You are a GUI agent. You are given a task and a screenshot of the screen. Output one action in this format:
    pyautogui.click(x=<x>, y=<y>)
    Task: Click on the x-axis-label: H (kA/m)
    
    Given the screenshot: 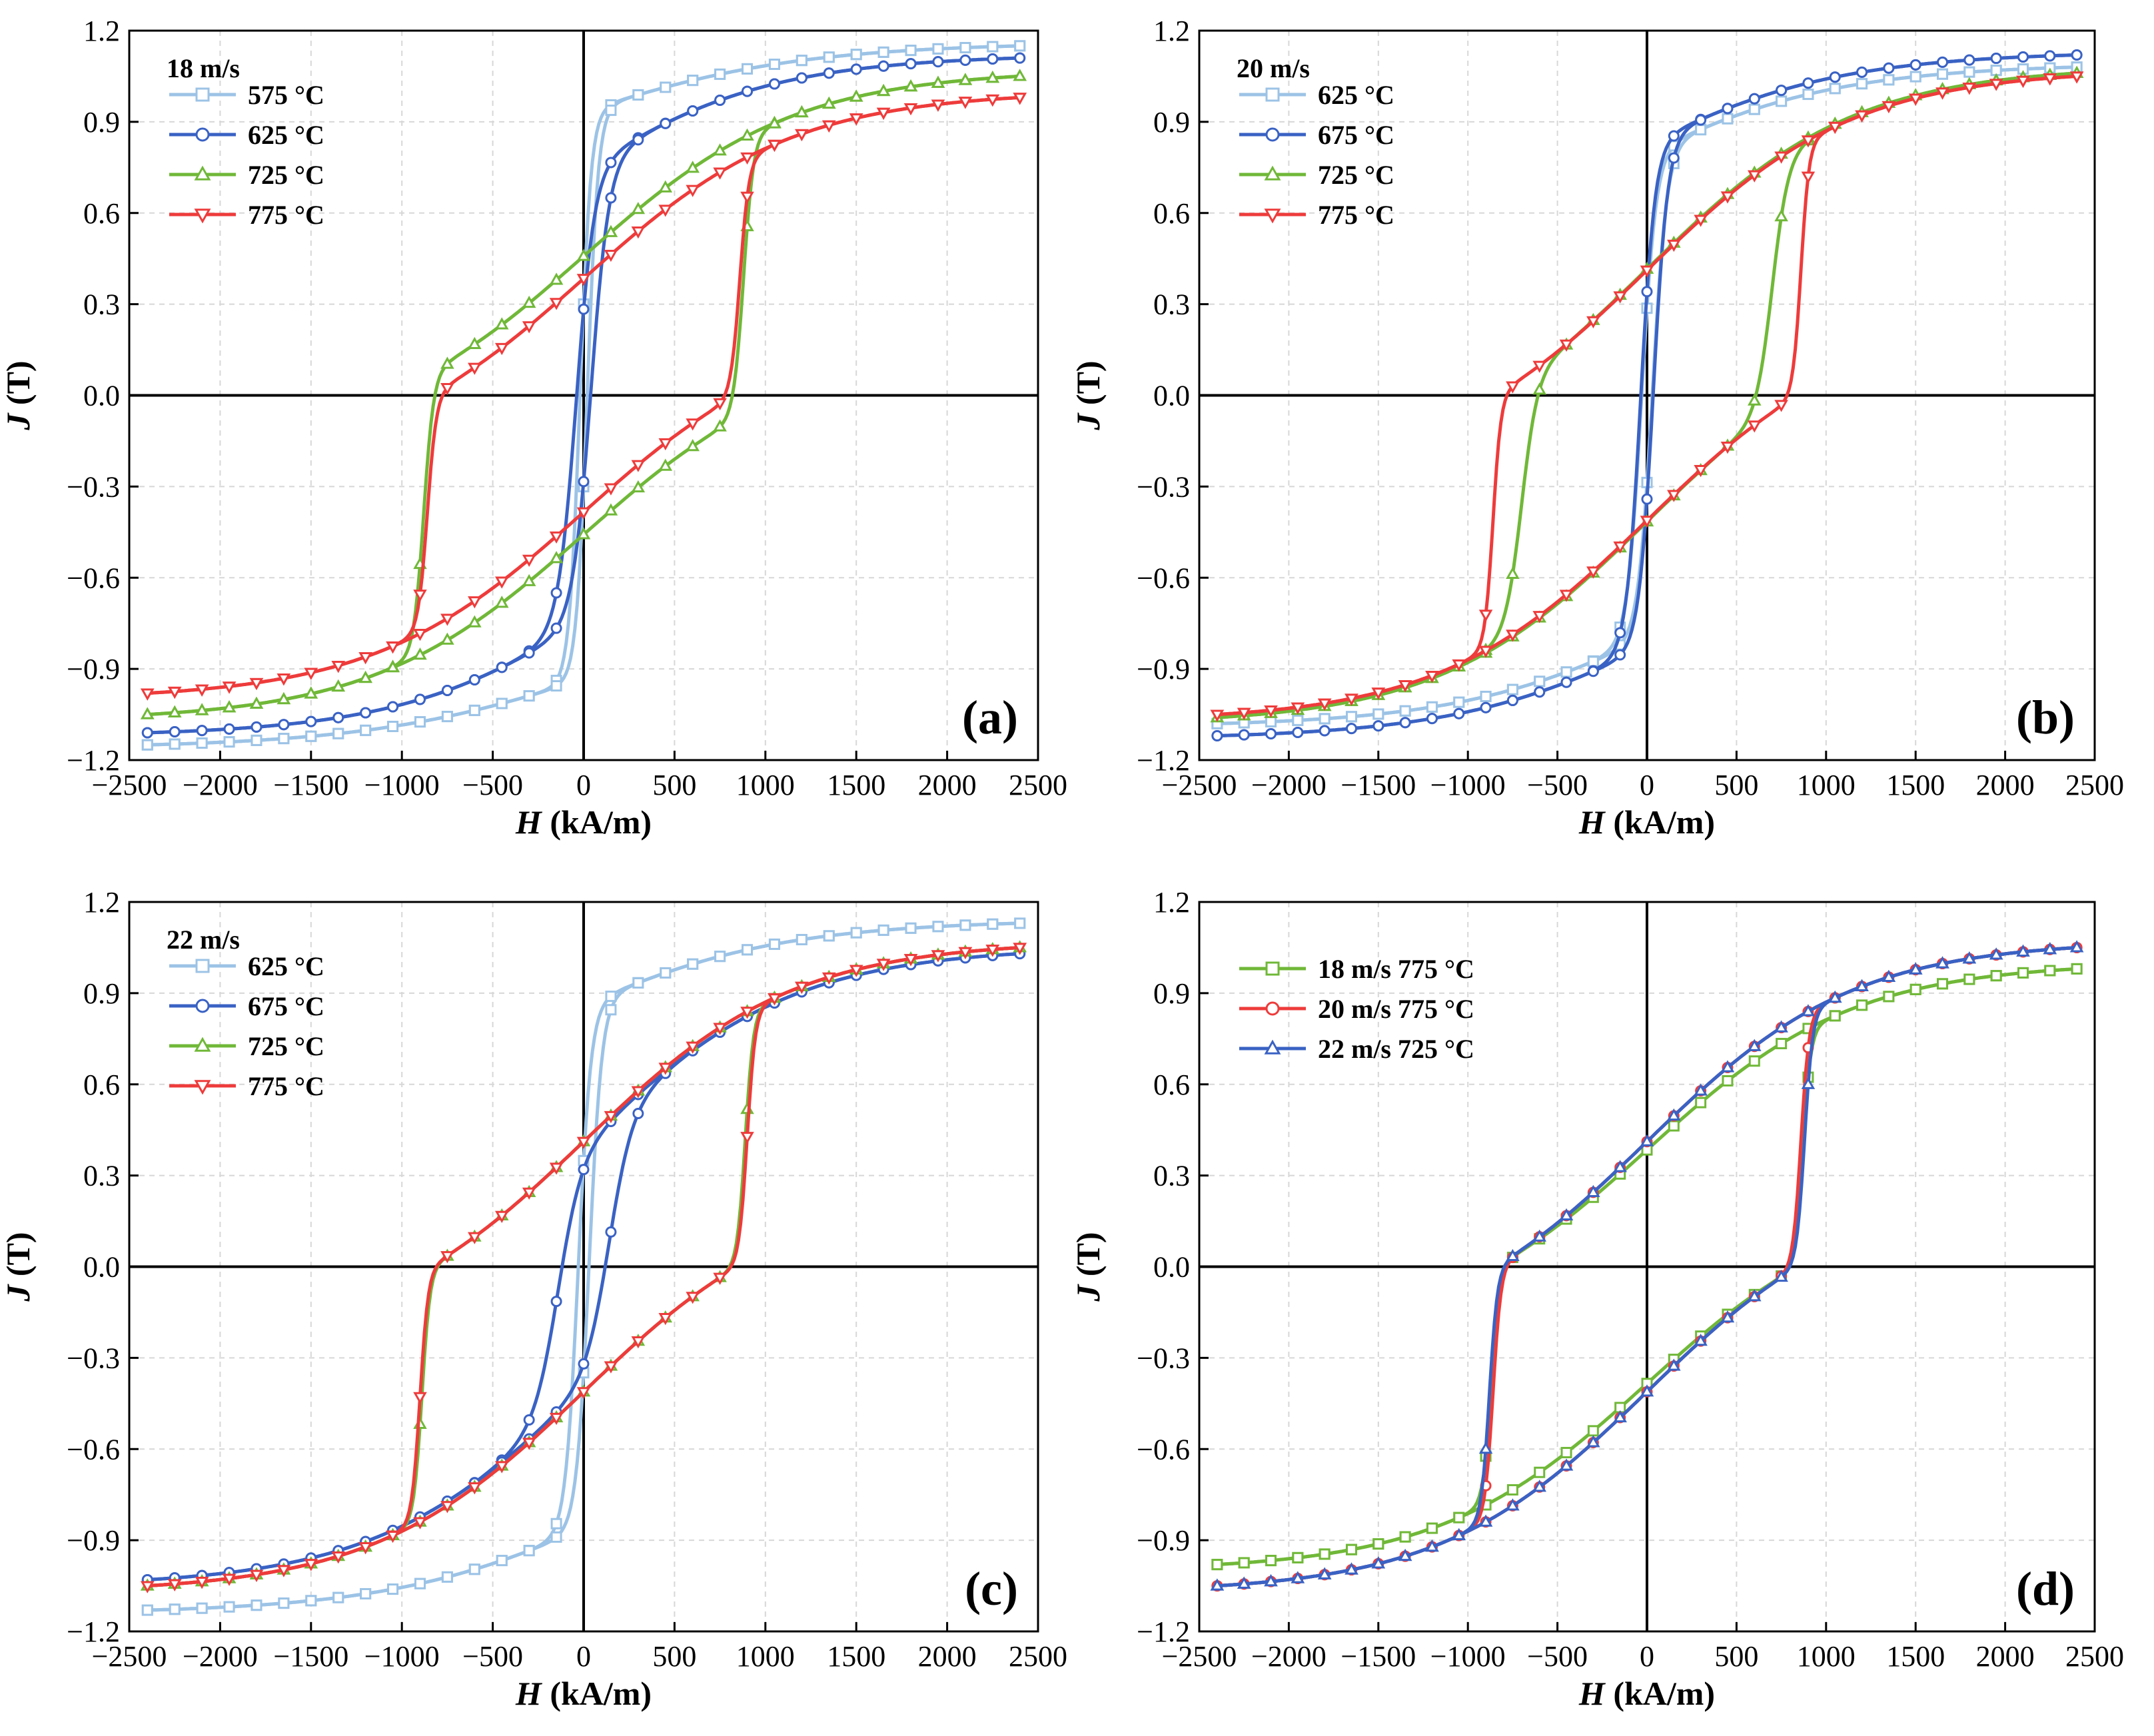 What is the action you would take?
    pyautogui.click(x=583, y=1693)
    